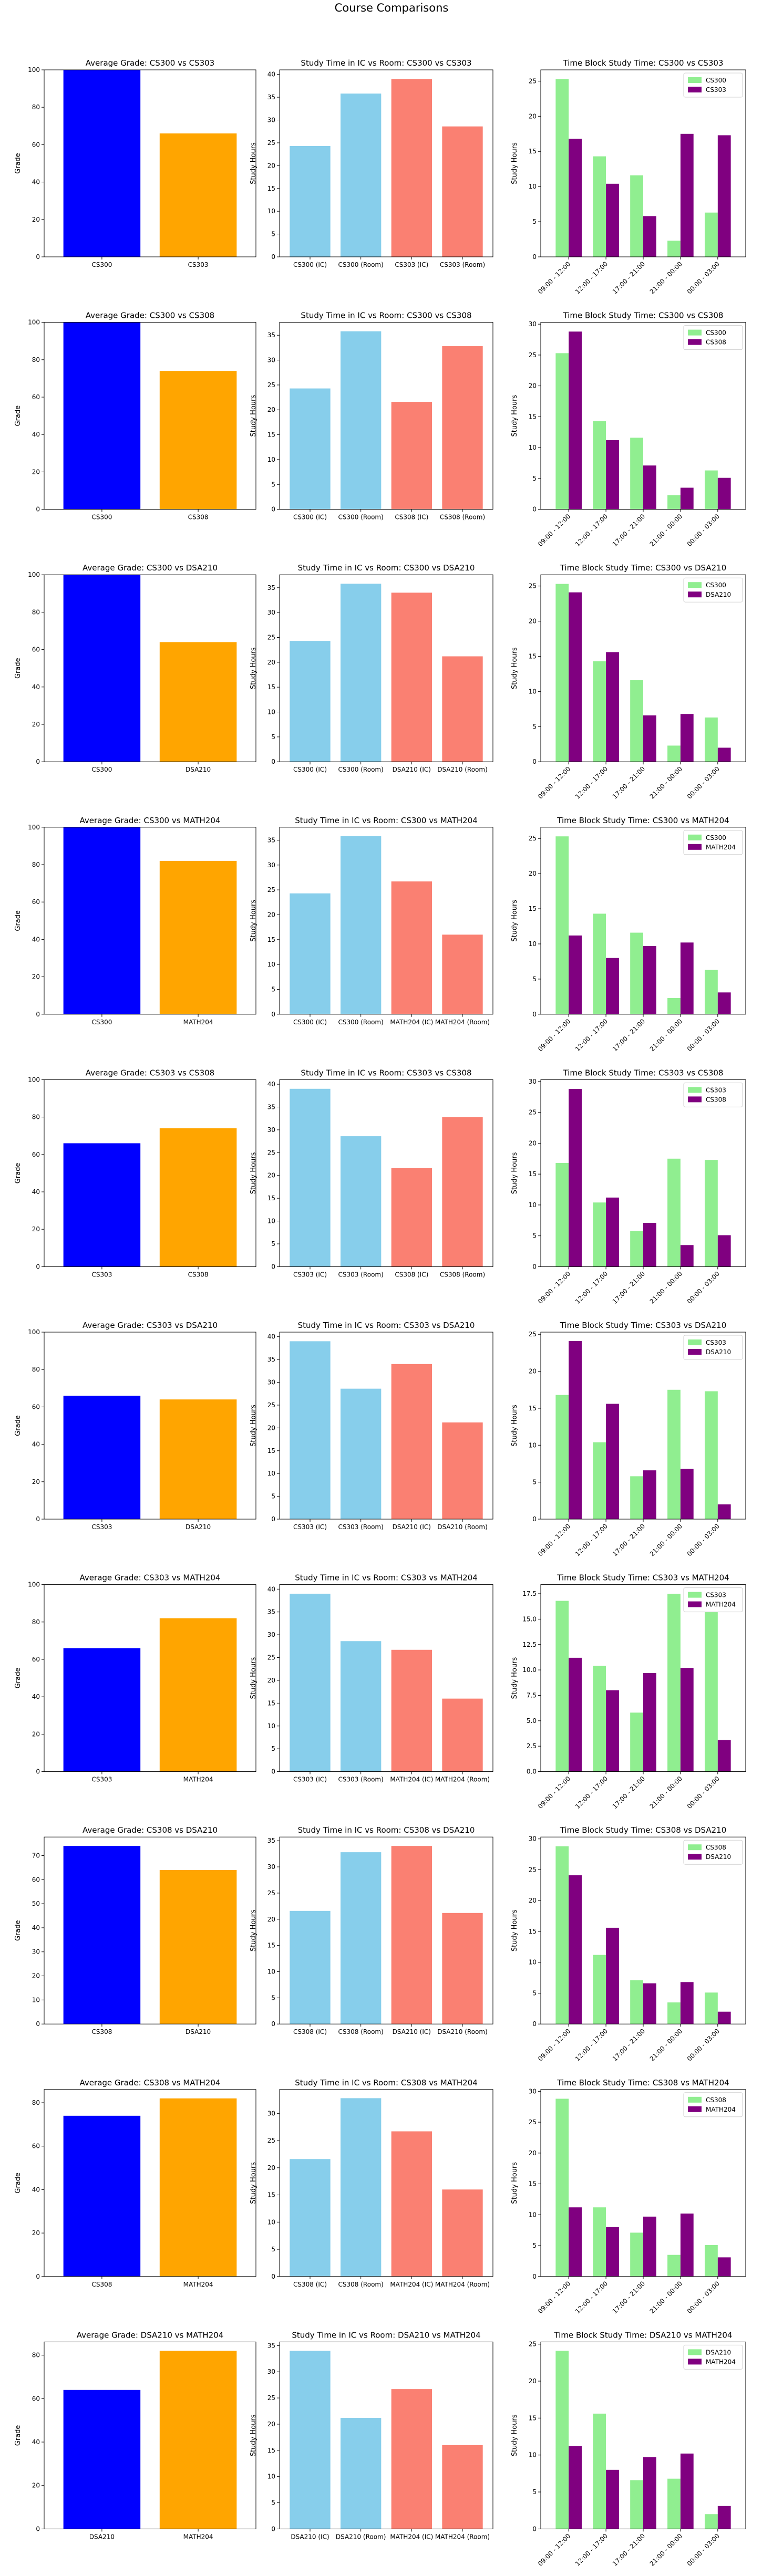 This screenshot has width=783, height=2576. I want to click on x-tick-label: CS308 (Room), so click(462, 517).